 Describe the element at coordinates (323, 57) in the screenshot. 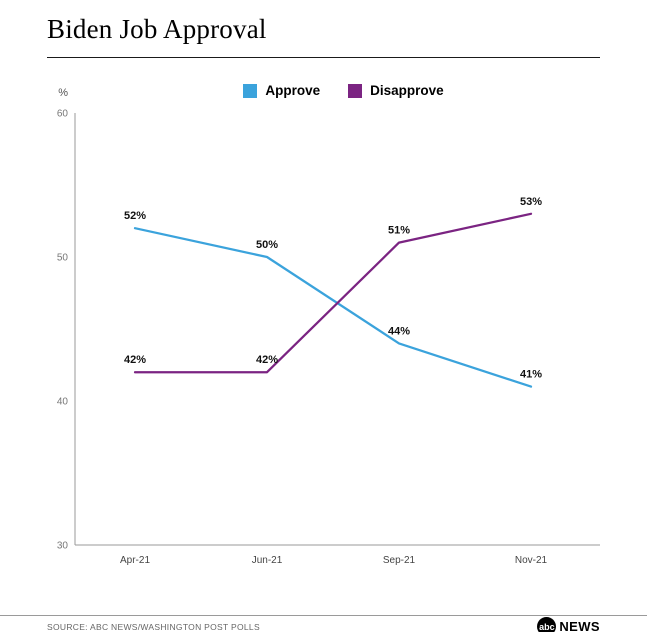

I see `title-divider` at that location.